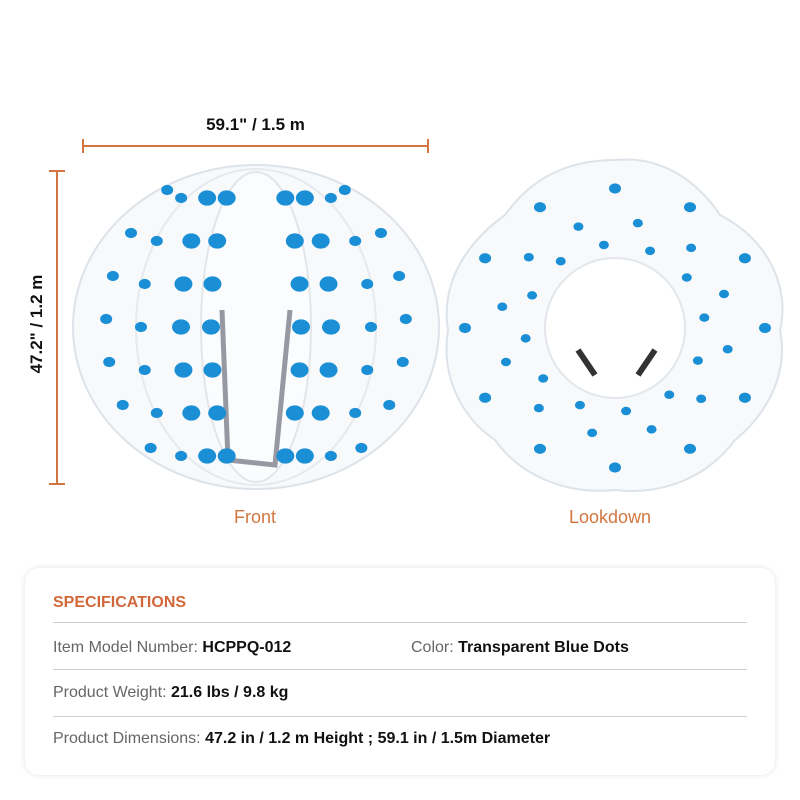  Describe the element at coordinates (254, 517) in the screenshot. I see `front-caption: Front` at that location.